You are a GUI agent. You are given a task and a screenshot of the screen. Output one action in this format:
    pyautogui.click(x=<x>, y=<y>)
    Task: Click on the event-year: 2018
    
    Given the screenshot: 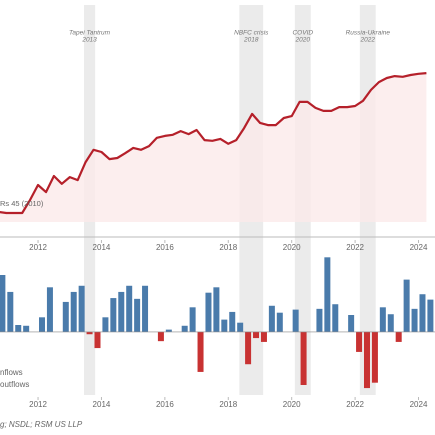 What is the action you would take?
    pyautogui.click(x=251, y=40)
    